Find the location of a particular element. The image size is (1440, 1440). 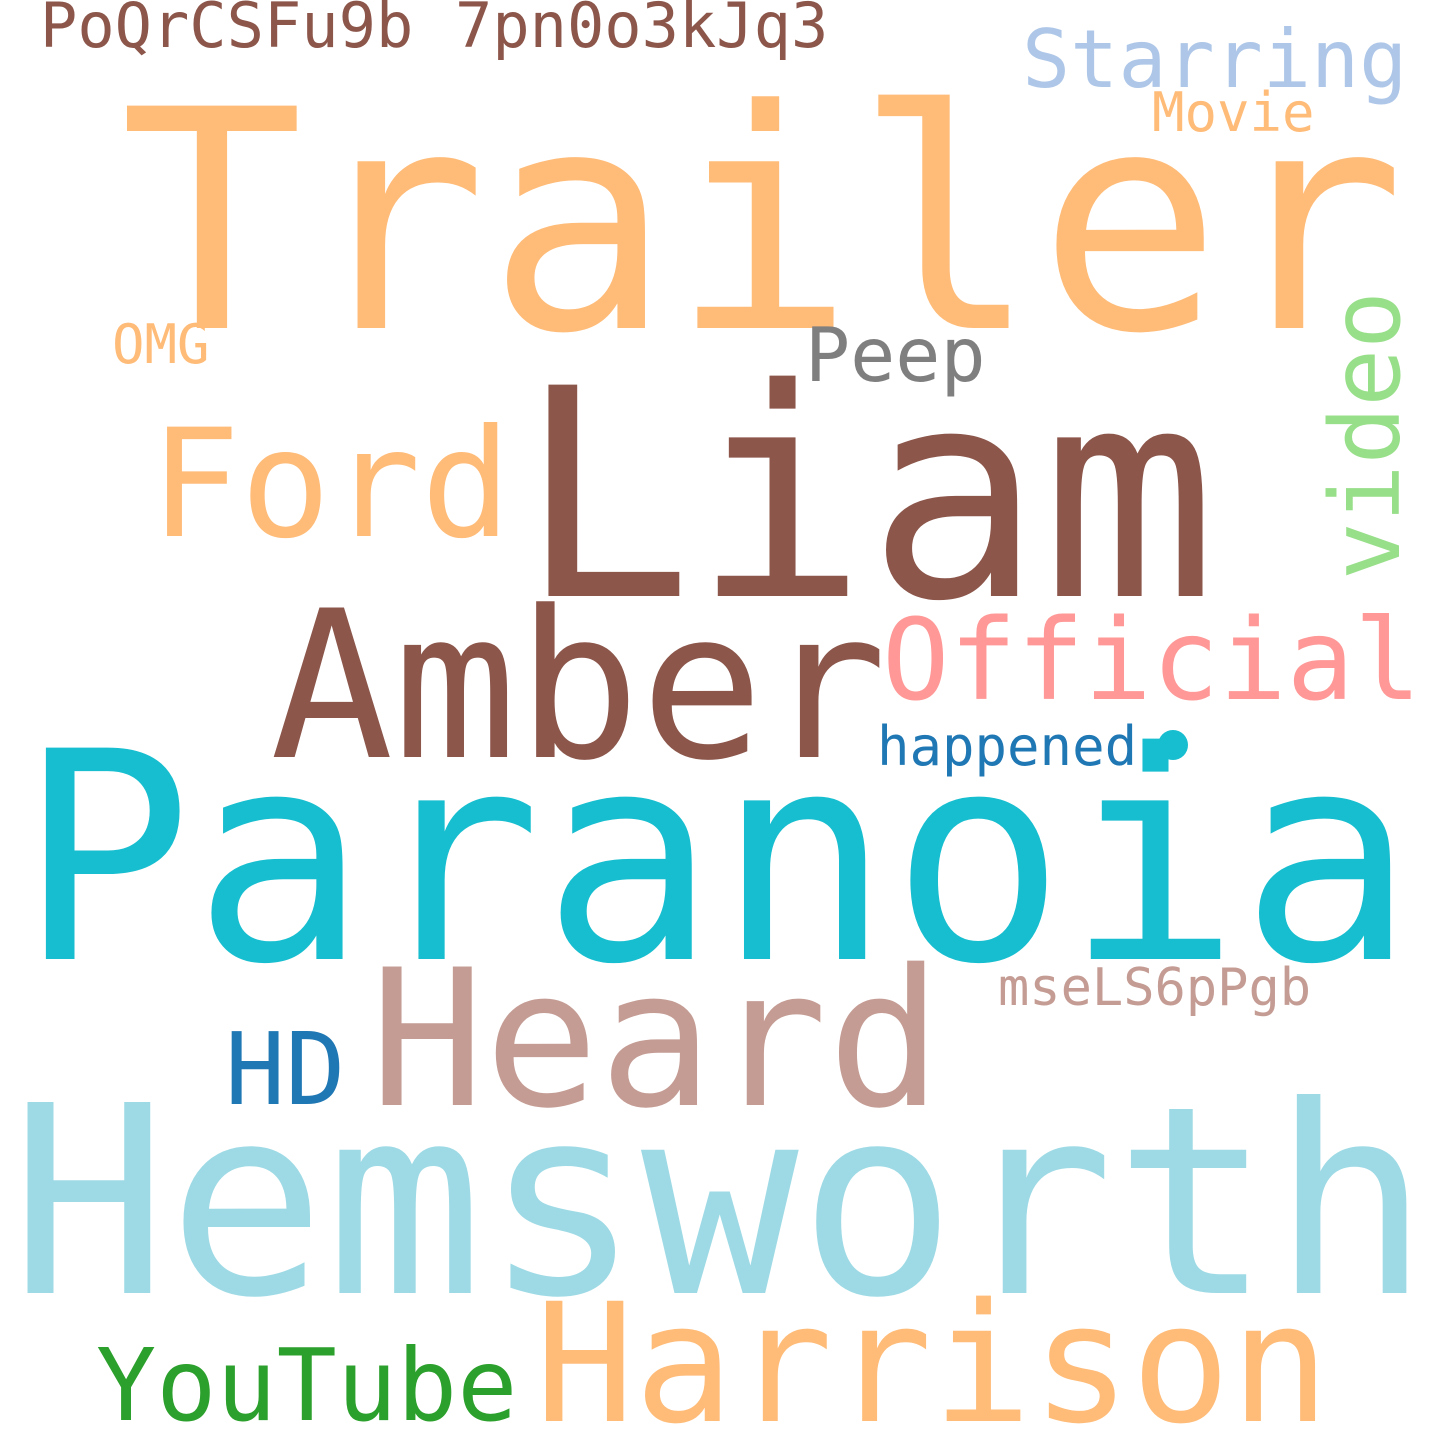

word-harrison: Harrison is located at coordinates (932, 1354).